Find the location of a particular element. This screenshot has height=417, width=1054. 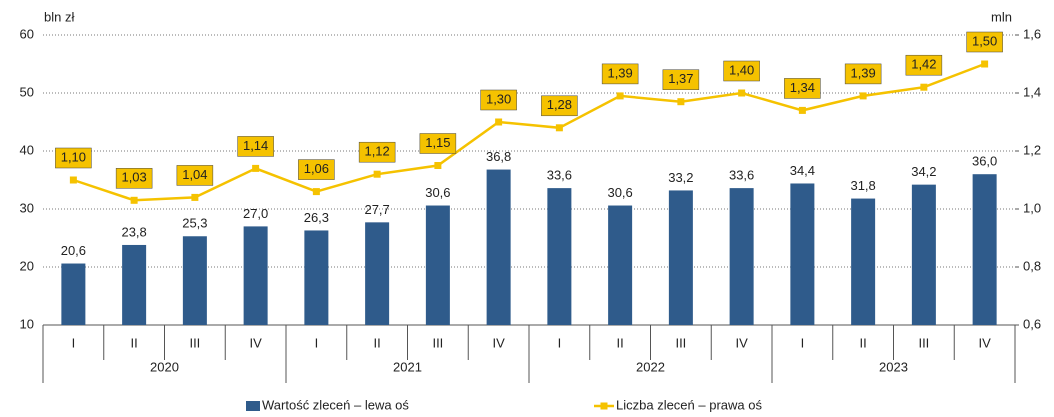

line-value-label: 1,14 is located at coordinates (255, 145).